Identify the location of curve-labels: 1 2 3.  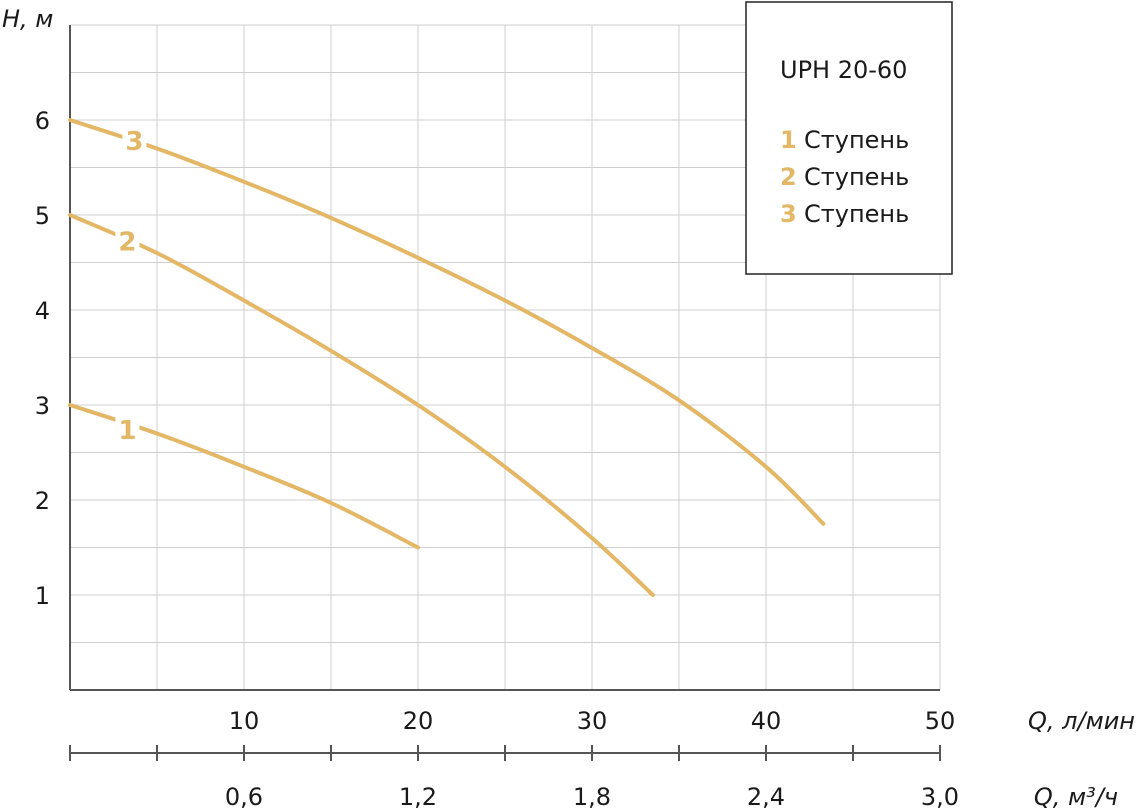
(131, 284).